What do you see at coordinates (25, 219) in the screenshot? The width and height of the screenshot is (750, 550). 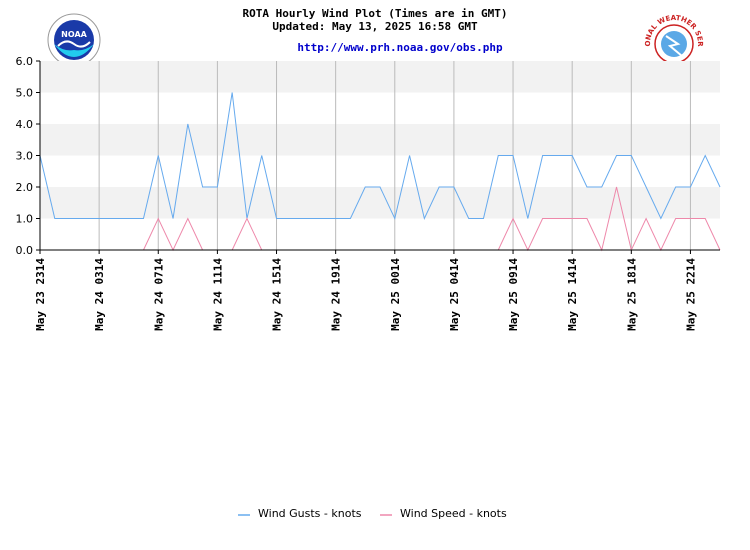 I see `y-tick-label: 1.0` at bounding box center [25, 219].